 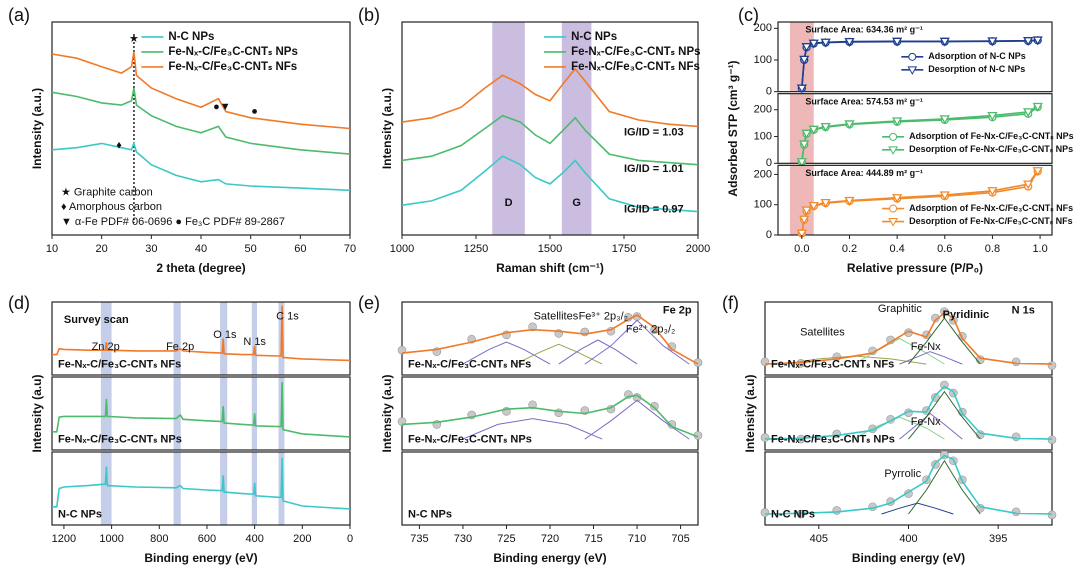 What do you see at coordinates (680, 539) in the screenshot?
I see `x-tick-label: 705` at bounding box center [680, 539].